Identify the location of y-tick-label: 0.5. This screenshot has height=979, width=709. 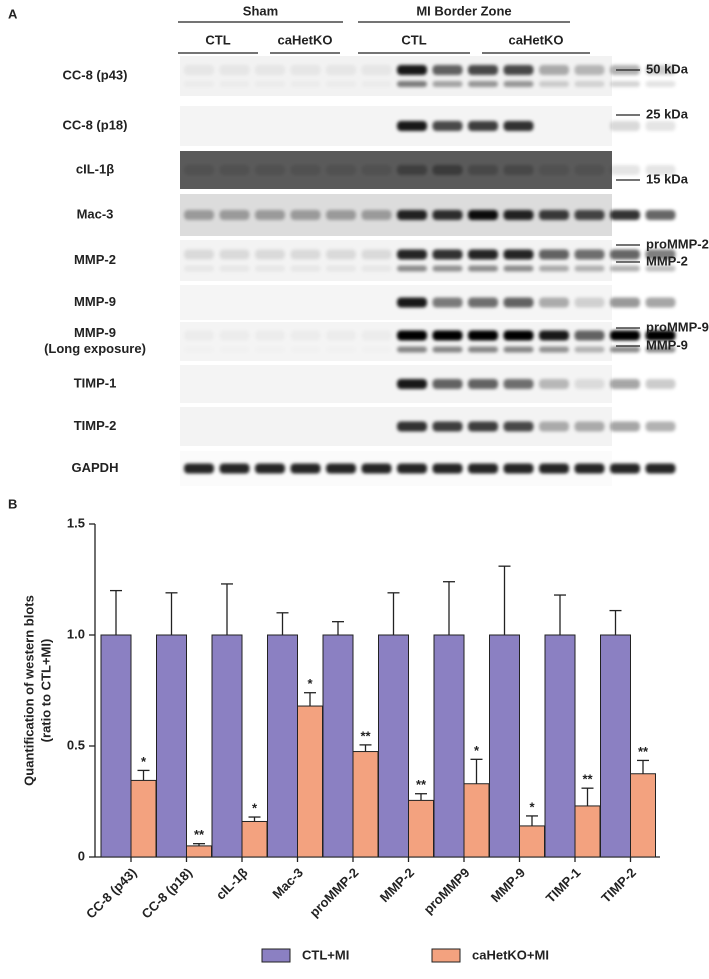
(76, 744).